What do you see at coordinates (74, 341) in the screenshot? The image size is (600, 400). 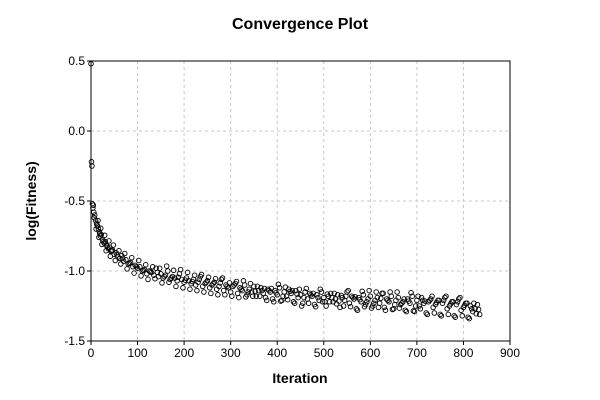 I see `y-tick-label: -1.5` at bounding box center [74, 341].